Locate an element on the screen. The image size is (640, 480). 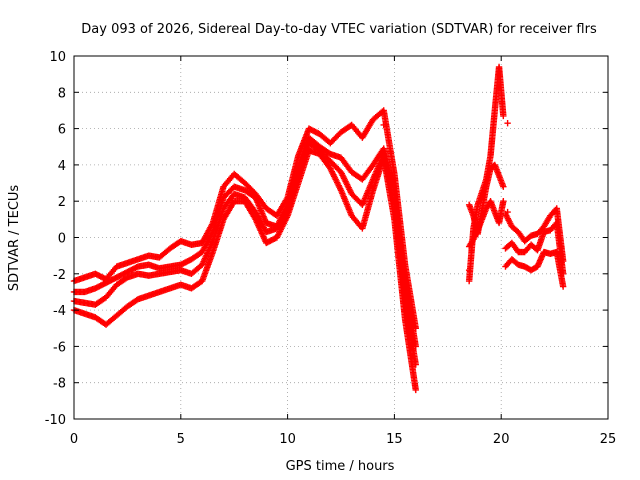
y-tick-labels: -10 -8 -6 -4 -2 0 2 4 6 8 10 is located at coordinates (55, 239).